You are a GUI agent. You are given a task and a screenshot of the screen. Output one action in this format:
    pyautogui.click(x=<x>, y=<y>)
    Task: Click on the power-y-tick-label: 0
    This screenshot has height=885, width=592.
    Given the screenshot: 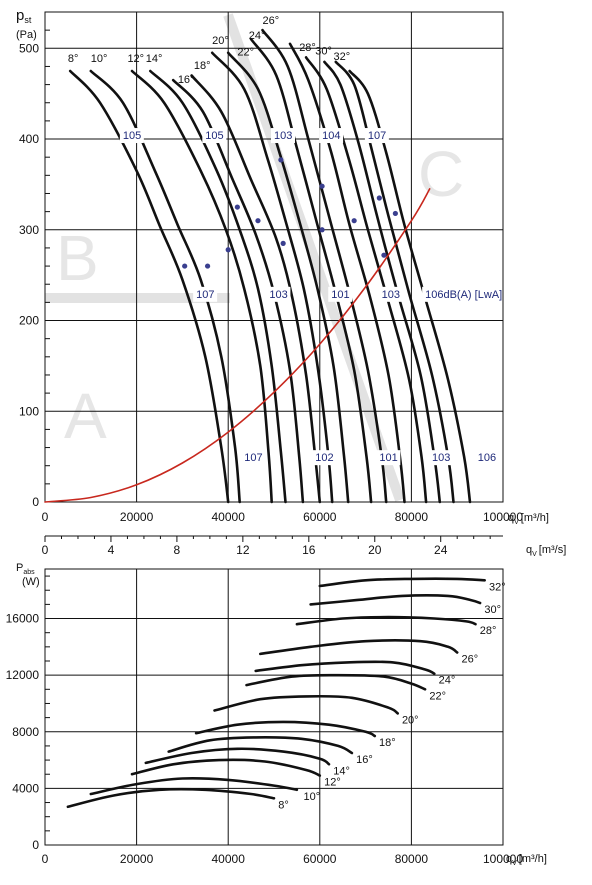 What is the action you would take?
    pyautogui.click(x=35, y=845)
    